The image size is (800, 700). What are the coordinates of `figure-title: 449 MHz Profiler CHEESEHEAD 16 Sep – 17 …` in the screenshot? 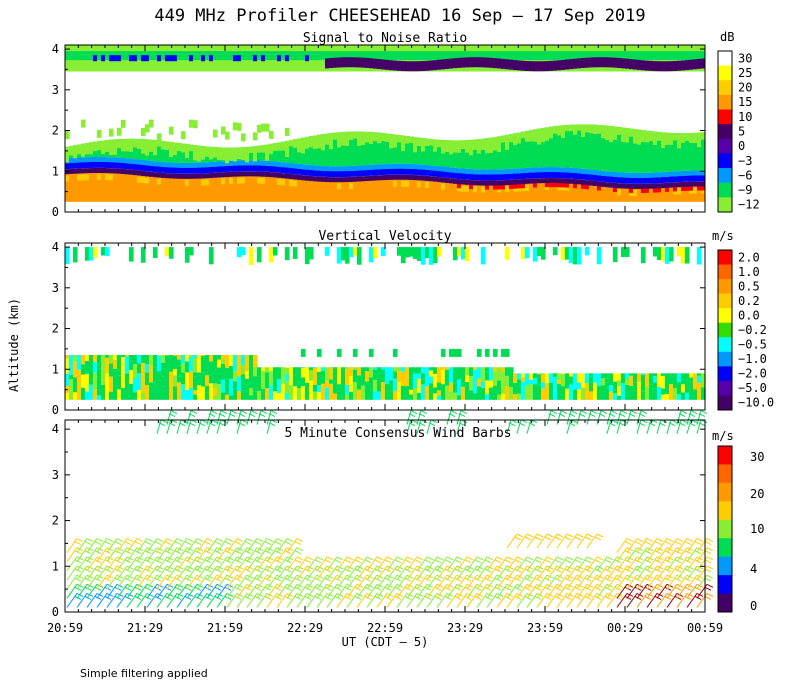 It's located at (399, 16).